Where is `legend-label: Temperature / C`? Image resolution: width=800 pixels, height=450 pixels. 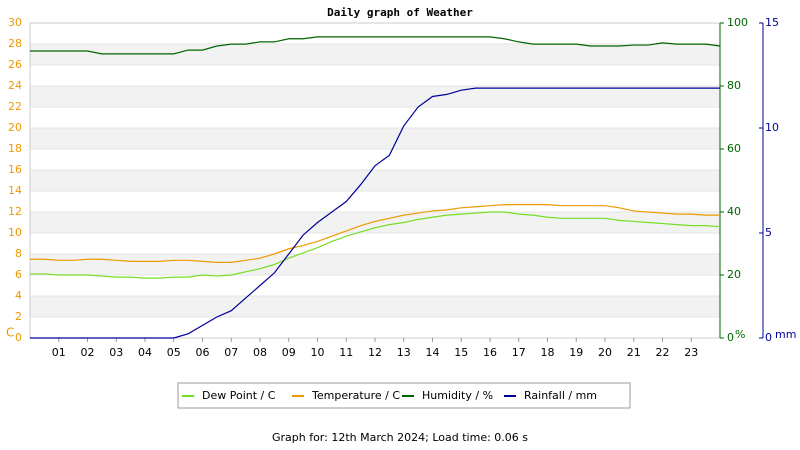 legend-label: Temperature / C is located at coordinates (355, 395).